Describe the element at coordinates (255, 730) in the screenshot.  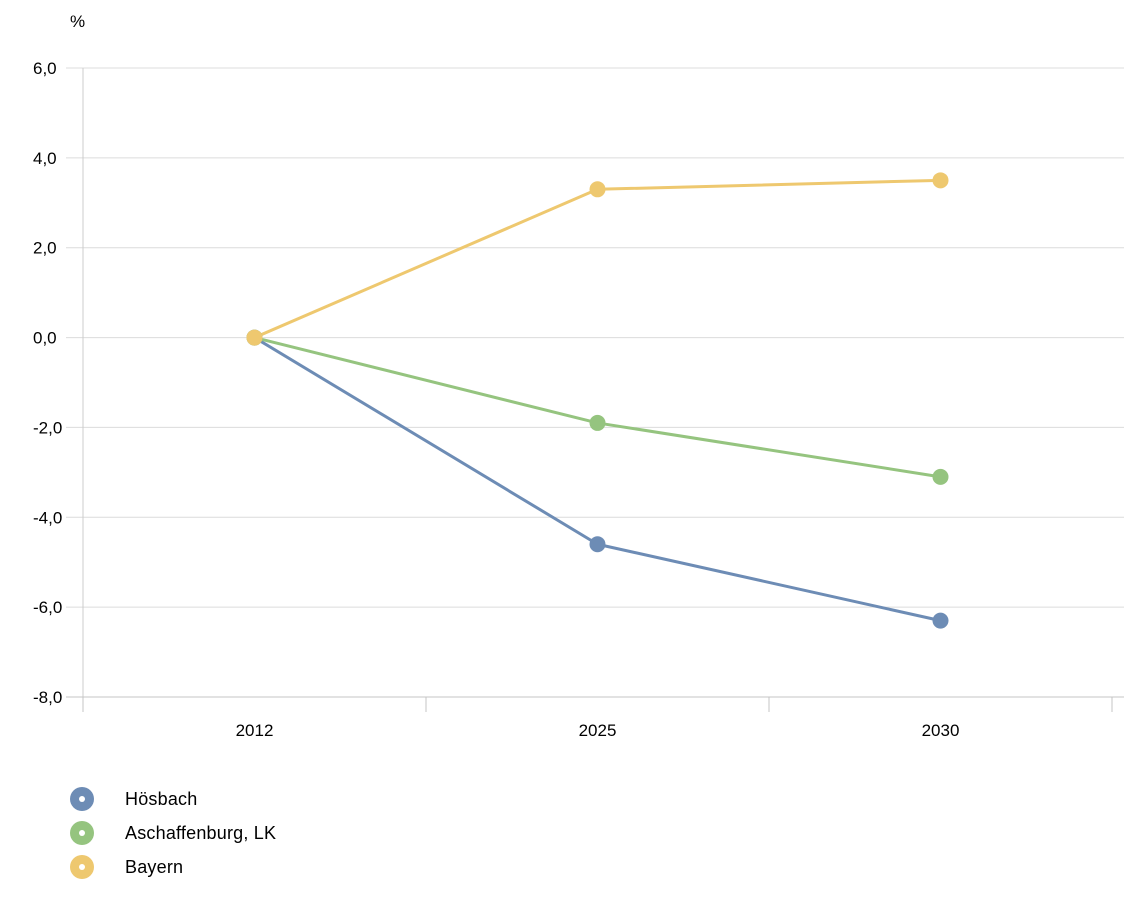
I see `x-tick-label: 2012` at that location.